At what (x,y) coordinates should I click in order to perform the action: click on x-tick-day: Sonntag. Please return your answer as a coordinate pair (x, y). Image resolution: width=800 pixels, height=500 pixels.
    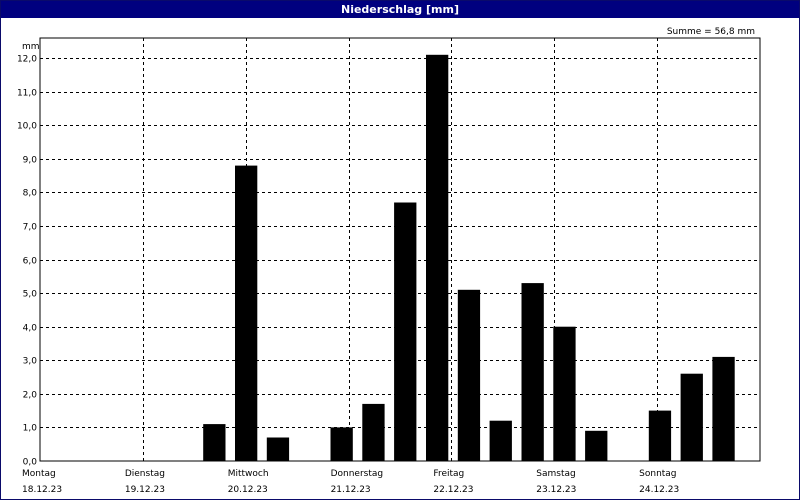
    Looking at the image, I should click on (657, 474).